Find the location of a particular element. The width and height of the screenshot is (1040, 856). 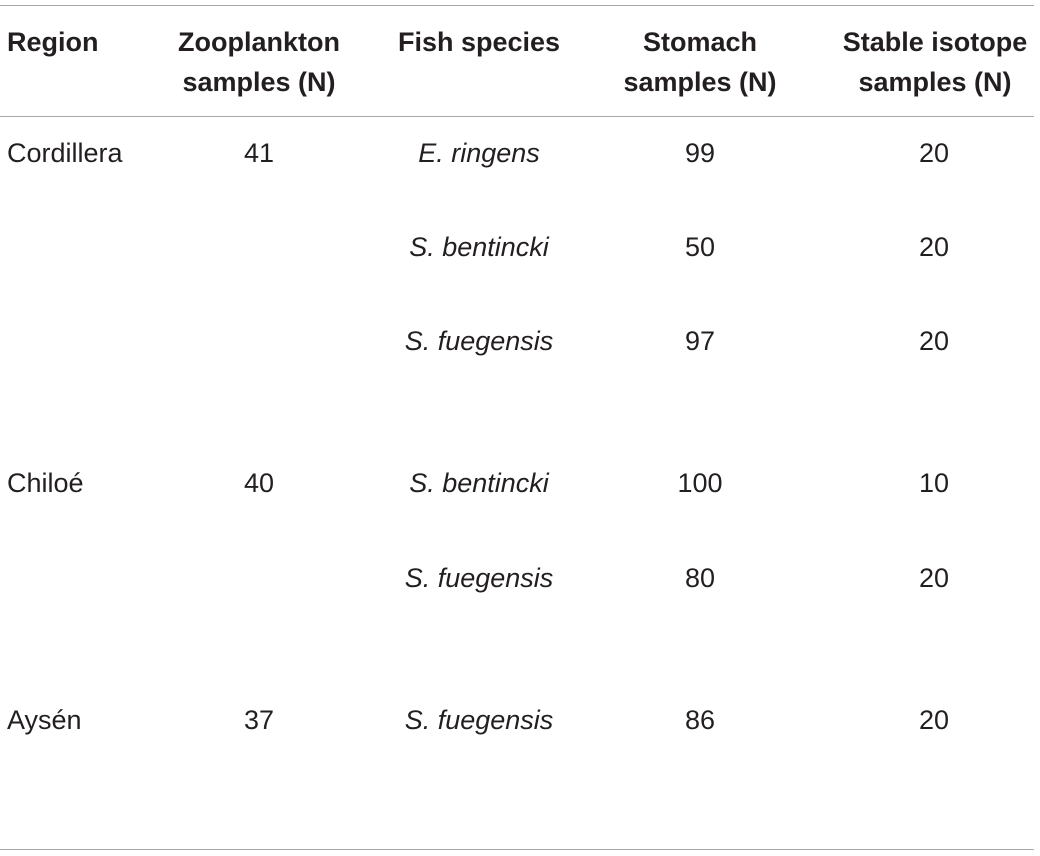

header-fish-species-line: Fish species is located at coordinates (479, 42).